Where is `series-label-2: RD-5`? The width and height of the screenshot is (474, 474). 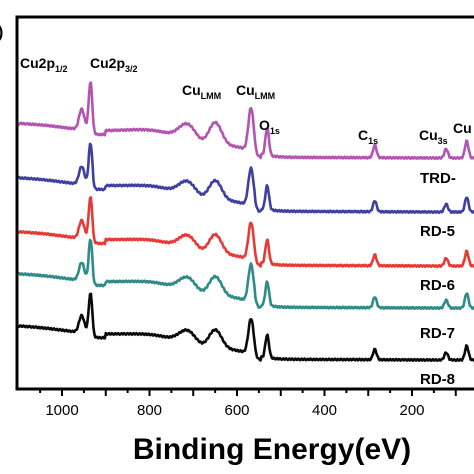
series-label-2: RD-5 is located at coordinates (437, 231).